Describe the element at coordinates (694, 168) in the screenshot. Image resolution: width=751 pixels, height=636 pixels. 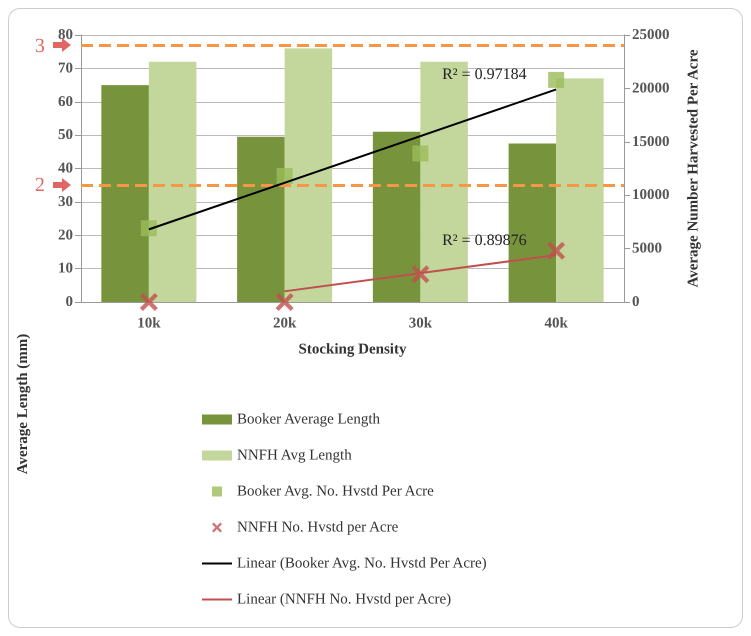
I see `y2-axis-title: Average Number Harvested Per Acre` at that location.